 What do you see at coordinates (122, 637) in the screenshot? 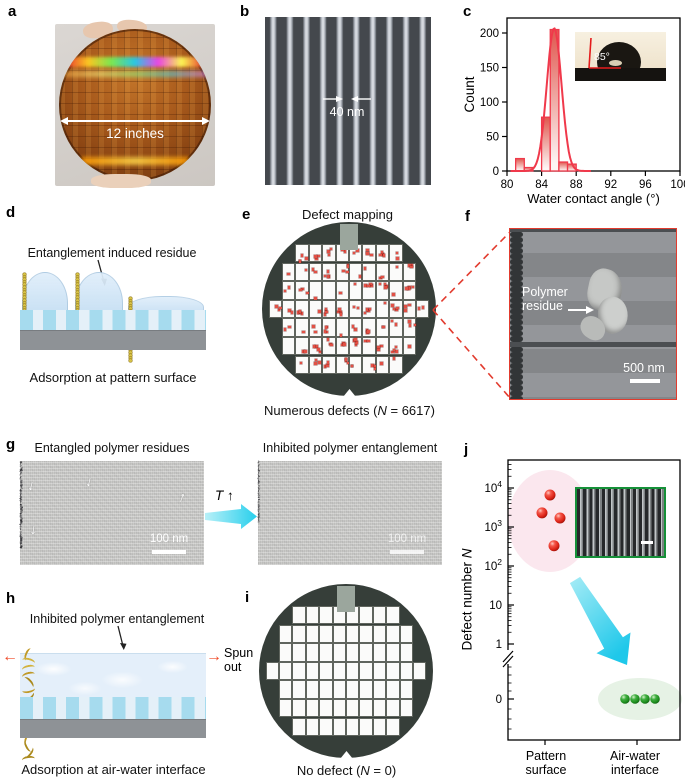
I see `annotation-arrow-icon` at bounding box center [122, 637].